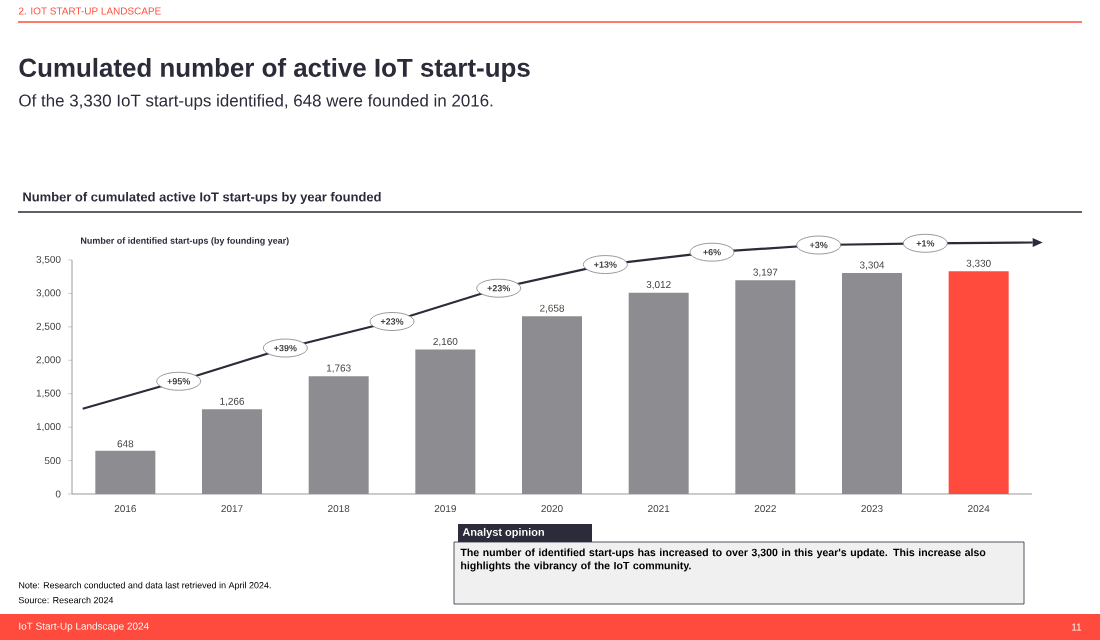 Image resolution: width=1100 pixels, height=640 pixels. What do you see at coordinates (274, 70) in the screenshot?
I see `chart-title: Cumulated number of active IoT start-ups` at bounding box center [274, 70].